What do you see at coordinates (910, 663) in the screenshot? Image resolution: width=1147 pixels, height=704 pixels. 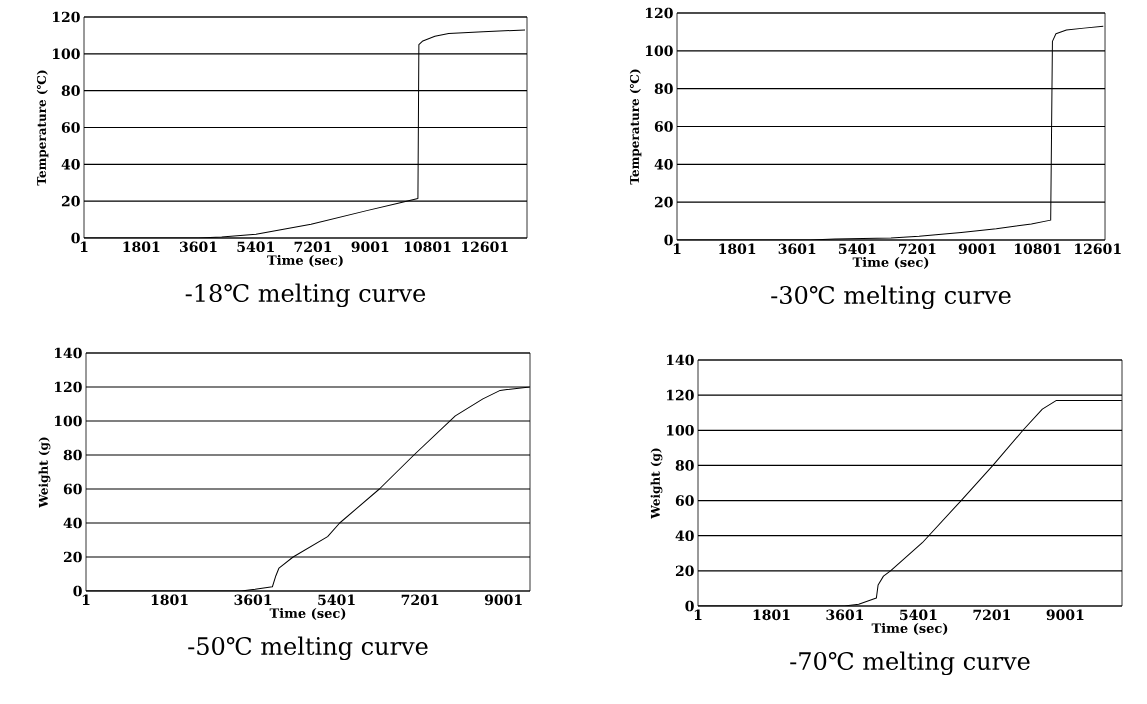 I see `text: -70℃ melting curve` at bounding box center [910, 663].